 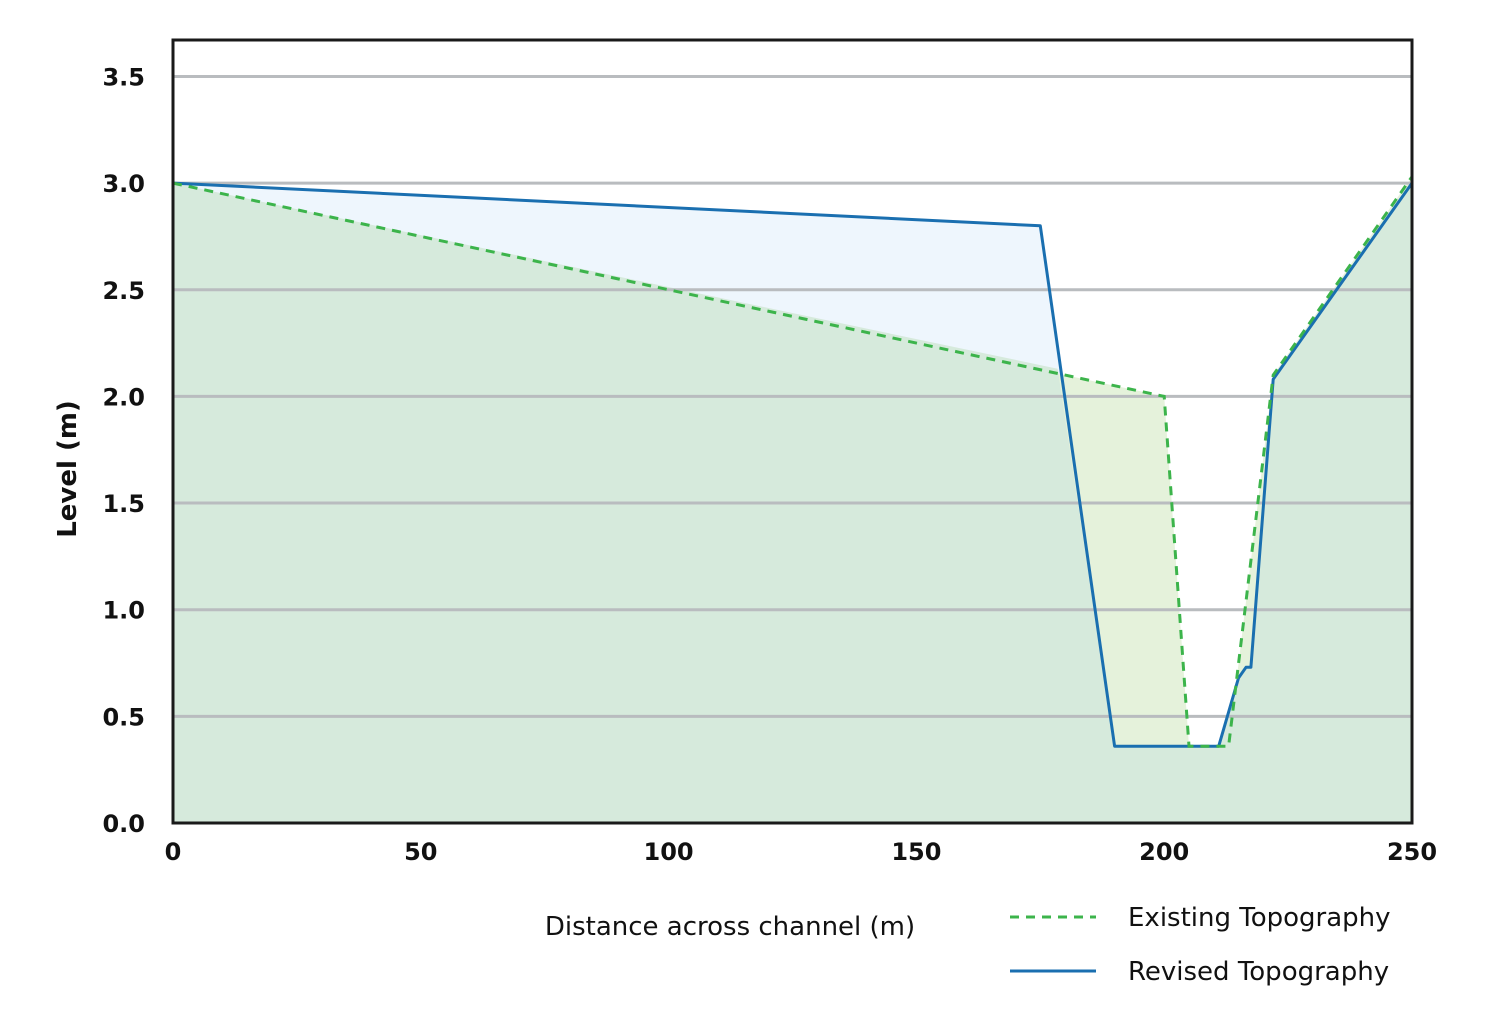 What do you see at coordinates (123, 450) in the screenshot?
I see `y-tick-labels: 0.0 0.5 1.0 1.5 2.0 2.5 3.0 3.5` at bounding box center [123, 450].